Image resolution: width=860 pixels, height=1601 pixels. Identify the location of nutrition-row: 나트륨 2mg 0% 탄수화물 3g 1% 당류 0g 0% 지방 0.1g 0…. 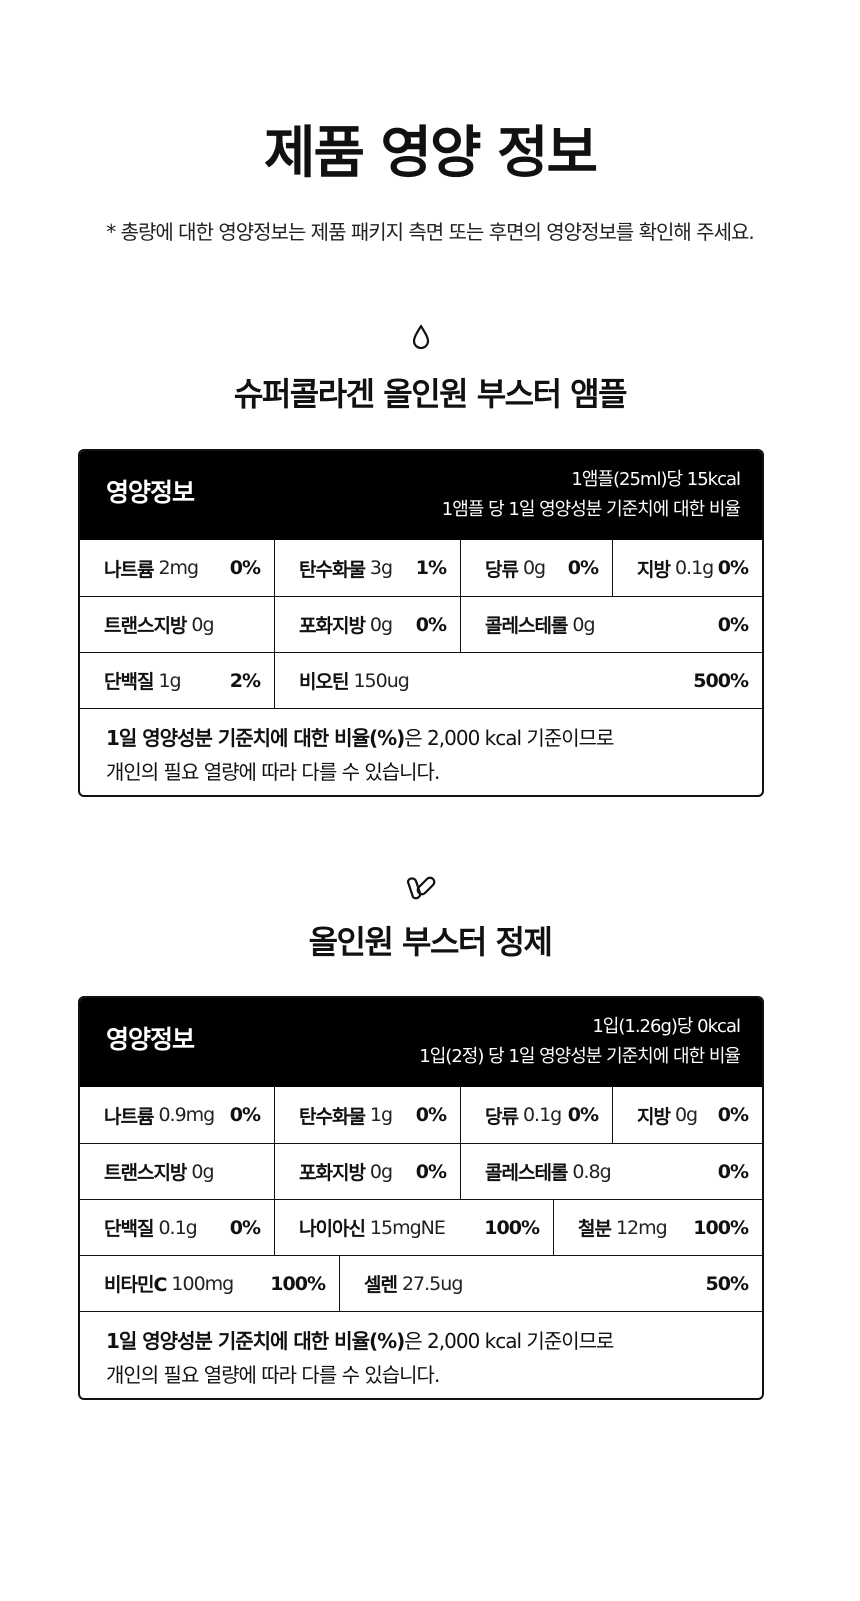
(421, 568).